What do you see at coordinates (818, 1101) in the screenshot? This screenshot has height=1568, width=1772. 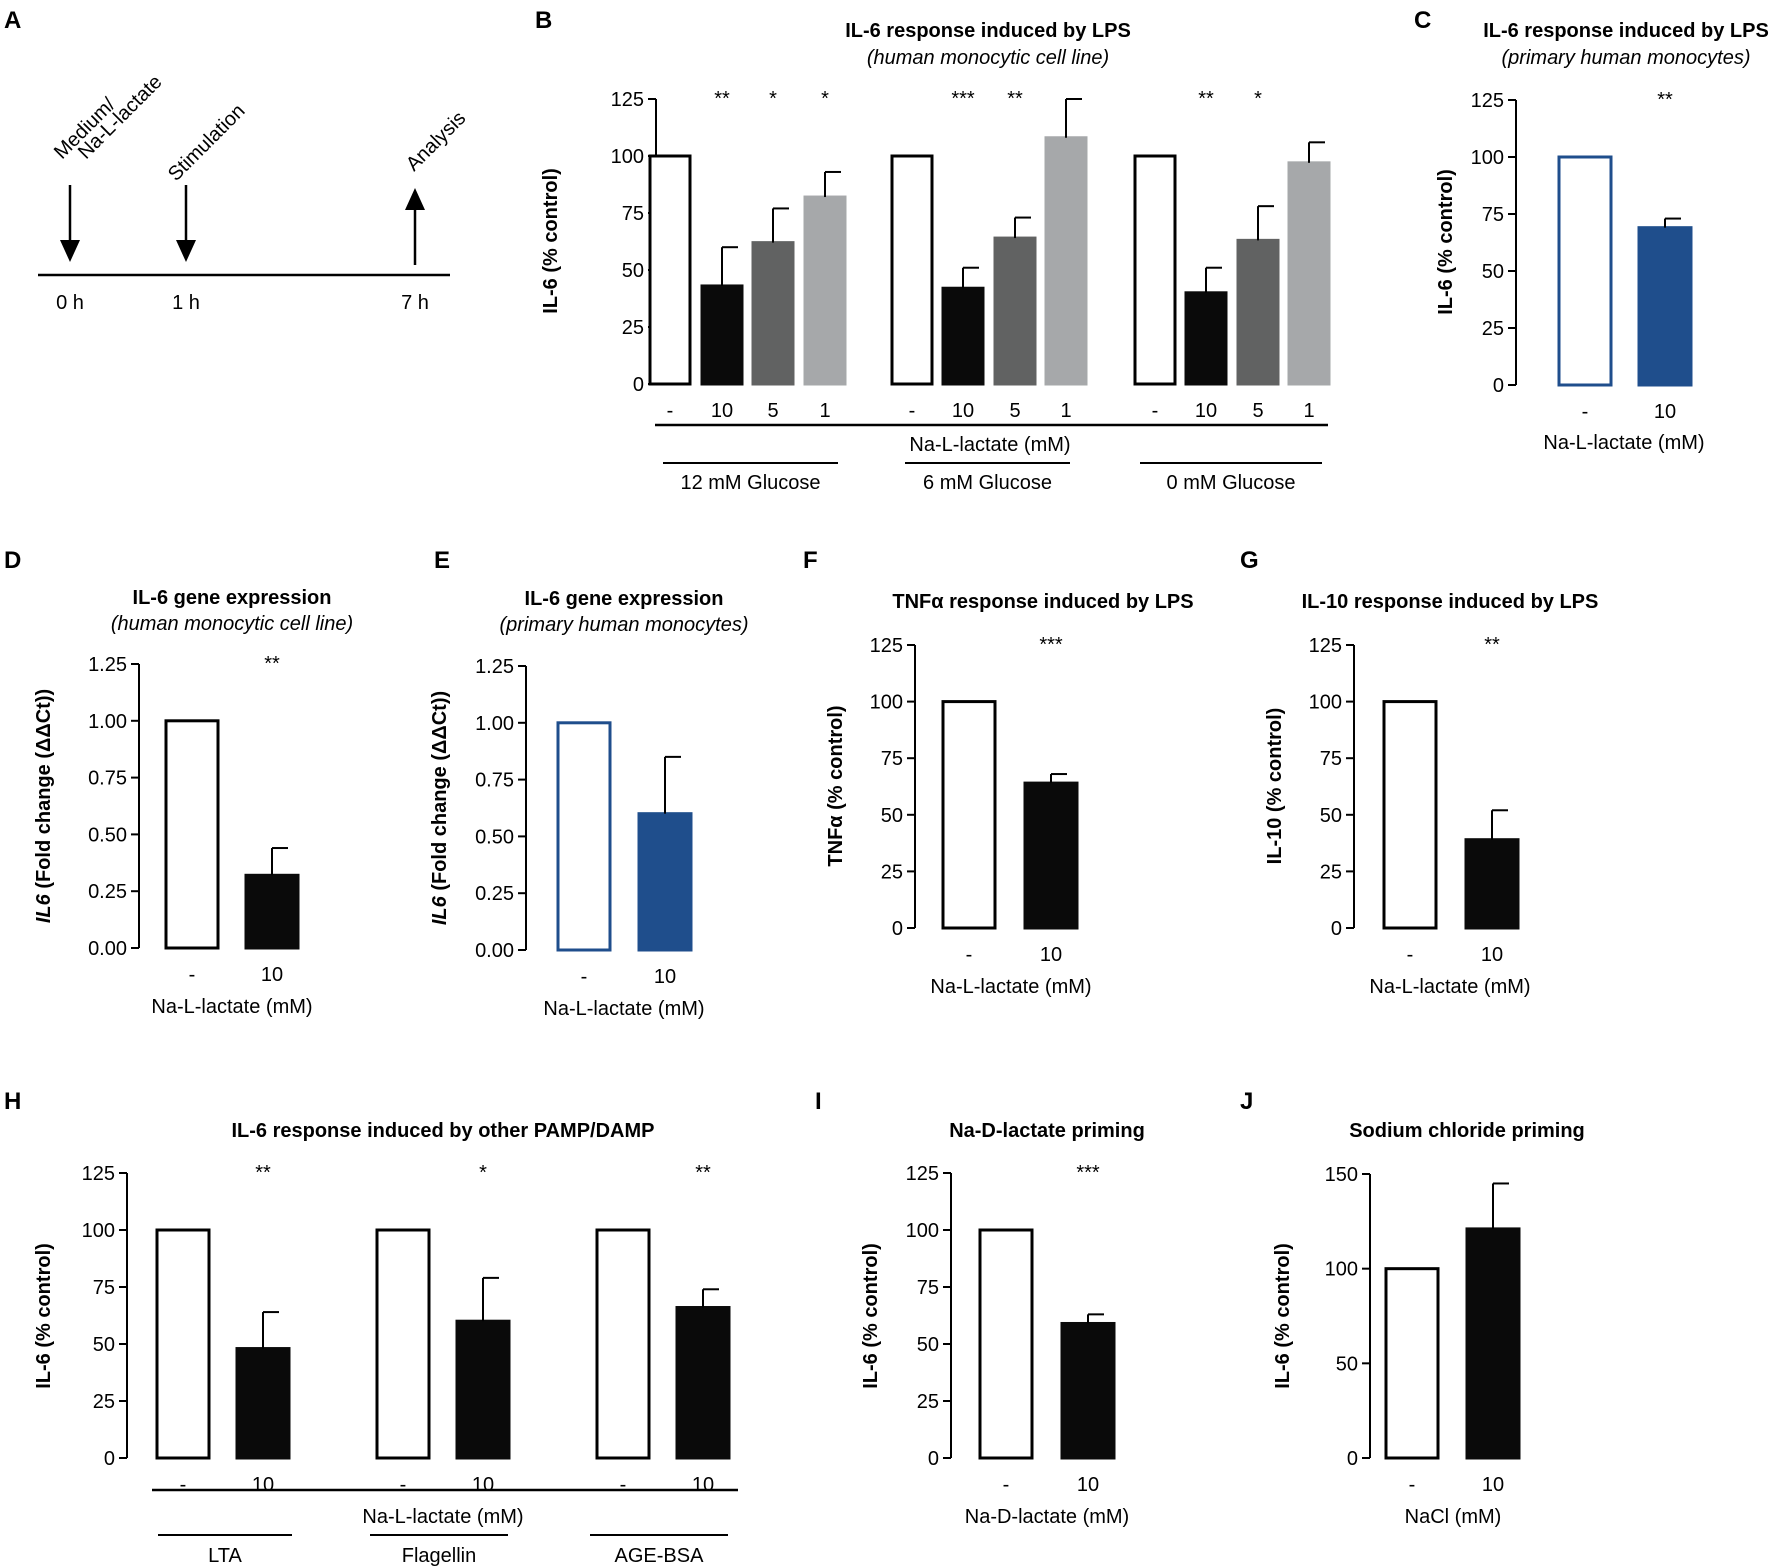 I see `panel-label: I` at bounding box center [818, 1101].